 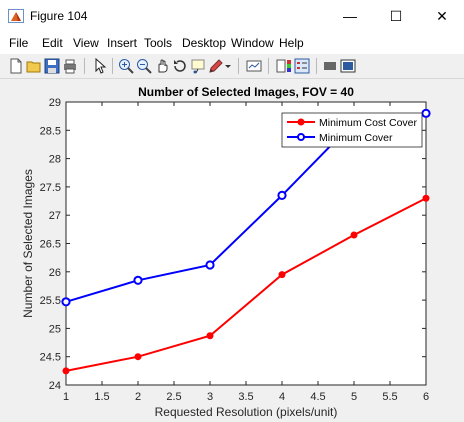 What do you see at coordinates (356, 138) in the screenshot?
I see `legend-label: Minimum Cover` at bounding box center [356, 138].